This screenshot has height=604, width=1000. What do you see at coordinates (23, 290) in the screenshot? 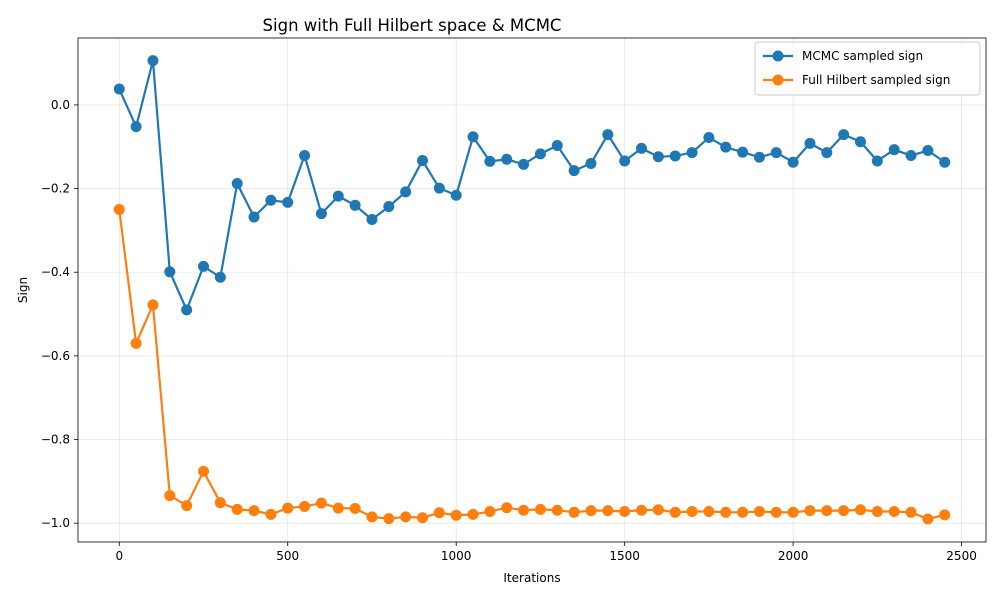
I see `y-axis-label: Sign` at bounding box center [23, 290].